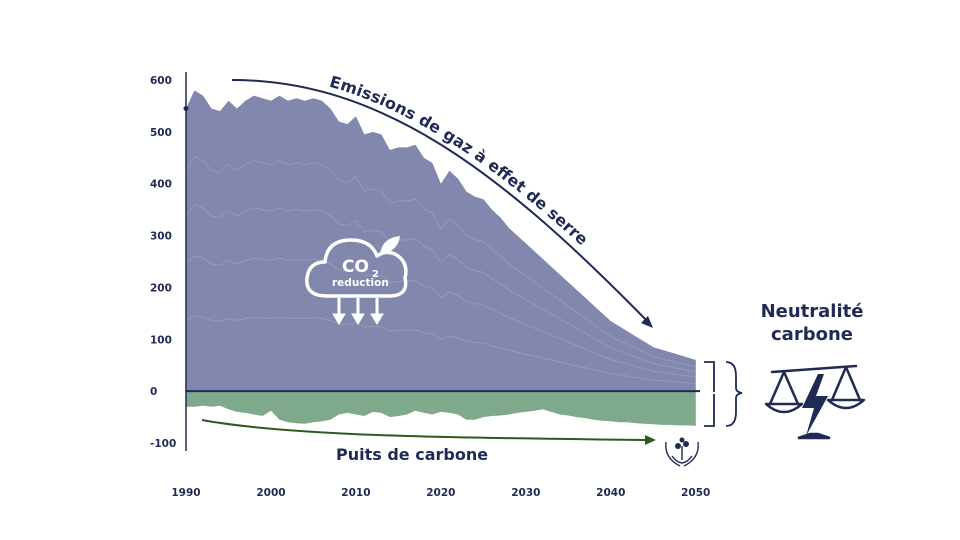  What do you see at coordinates (161, 237) in the screenshot?
I see `y-tick-label: 300` at bounding box center [161, 237].